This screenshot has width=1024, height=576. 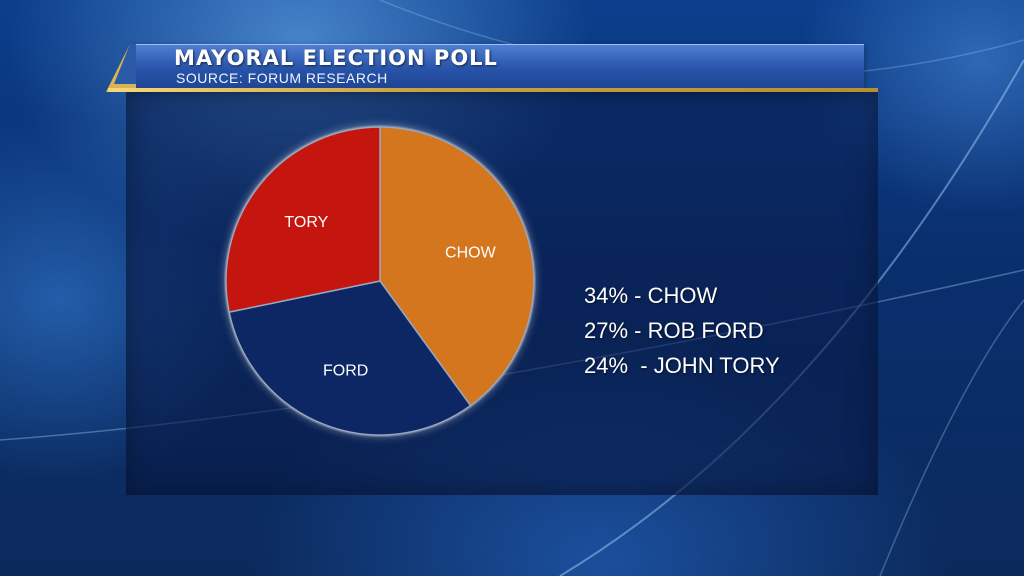 I want to click on pie-slice-chow, so click(x=457, y=266).